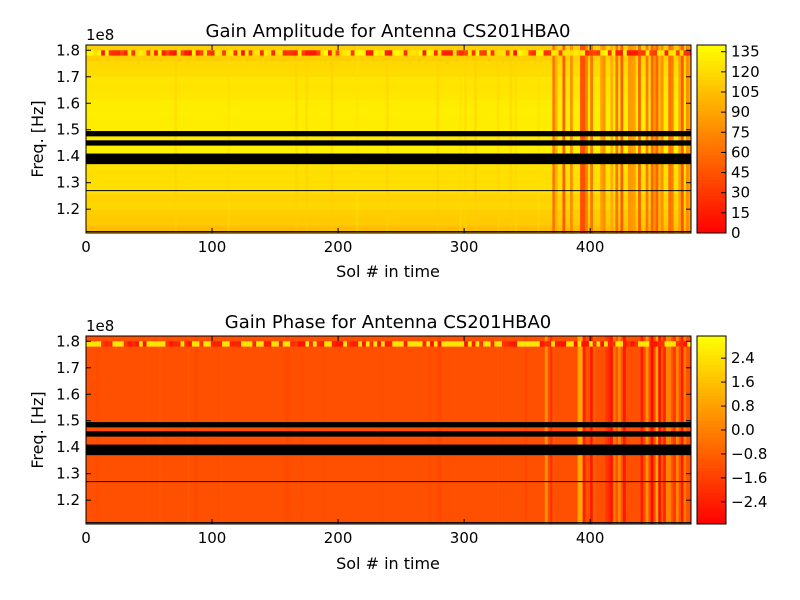 The width and height of the screenshot is (800, 600). Describe the element at coordinates (749, 478) in the screenshot. I see `phase-colorbar-tick-label: −1.6` at that location.